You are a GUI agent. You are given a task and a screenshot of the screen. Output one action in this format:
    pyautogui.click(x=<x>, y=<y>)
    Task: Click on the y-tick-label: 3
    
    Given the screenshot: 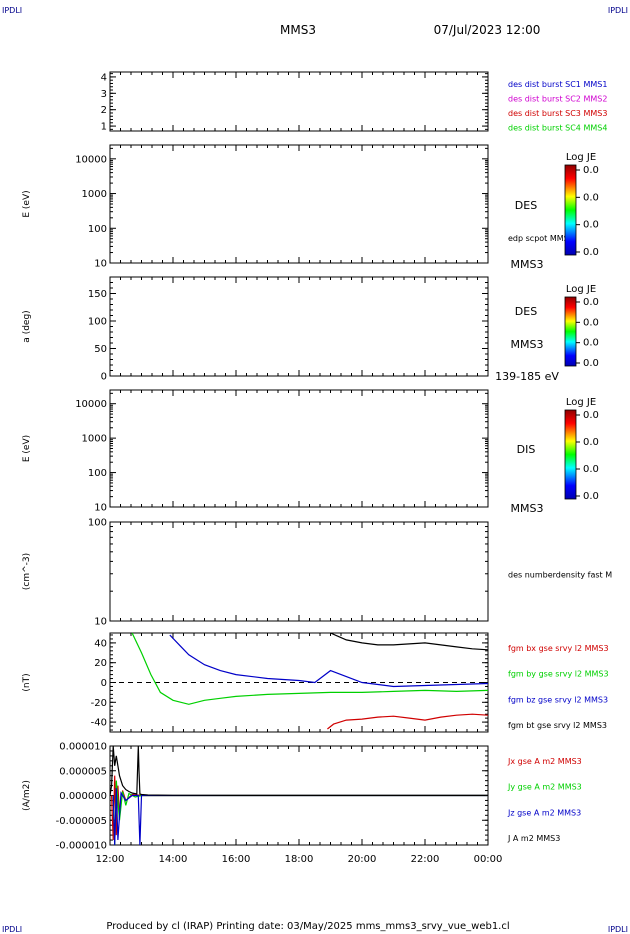 What is the action you would take?
    pyautogui.click(x=104, y=94)
    